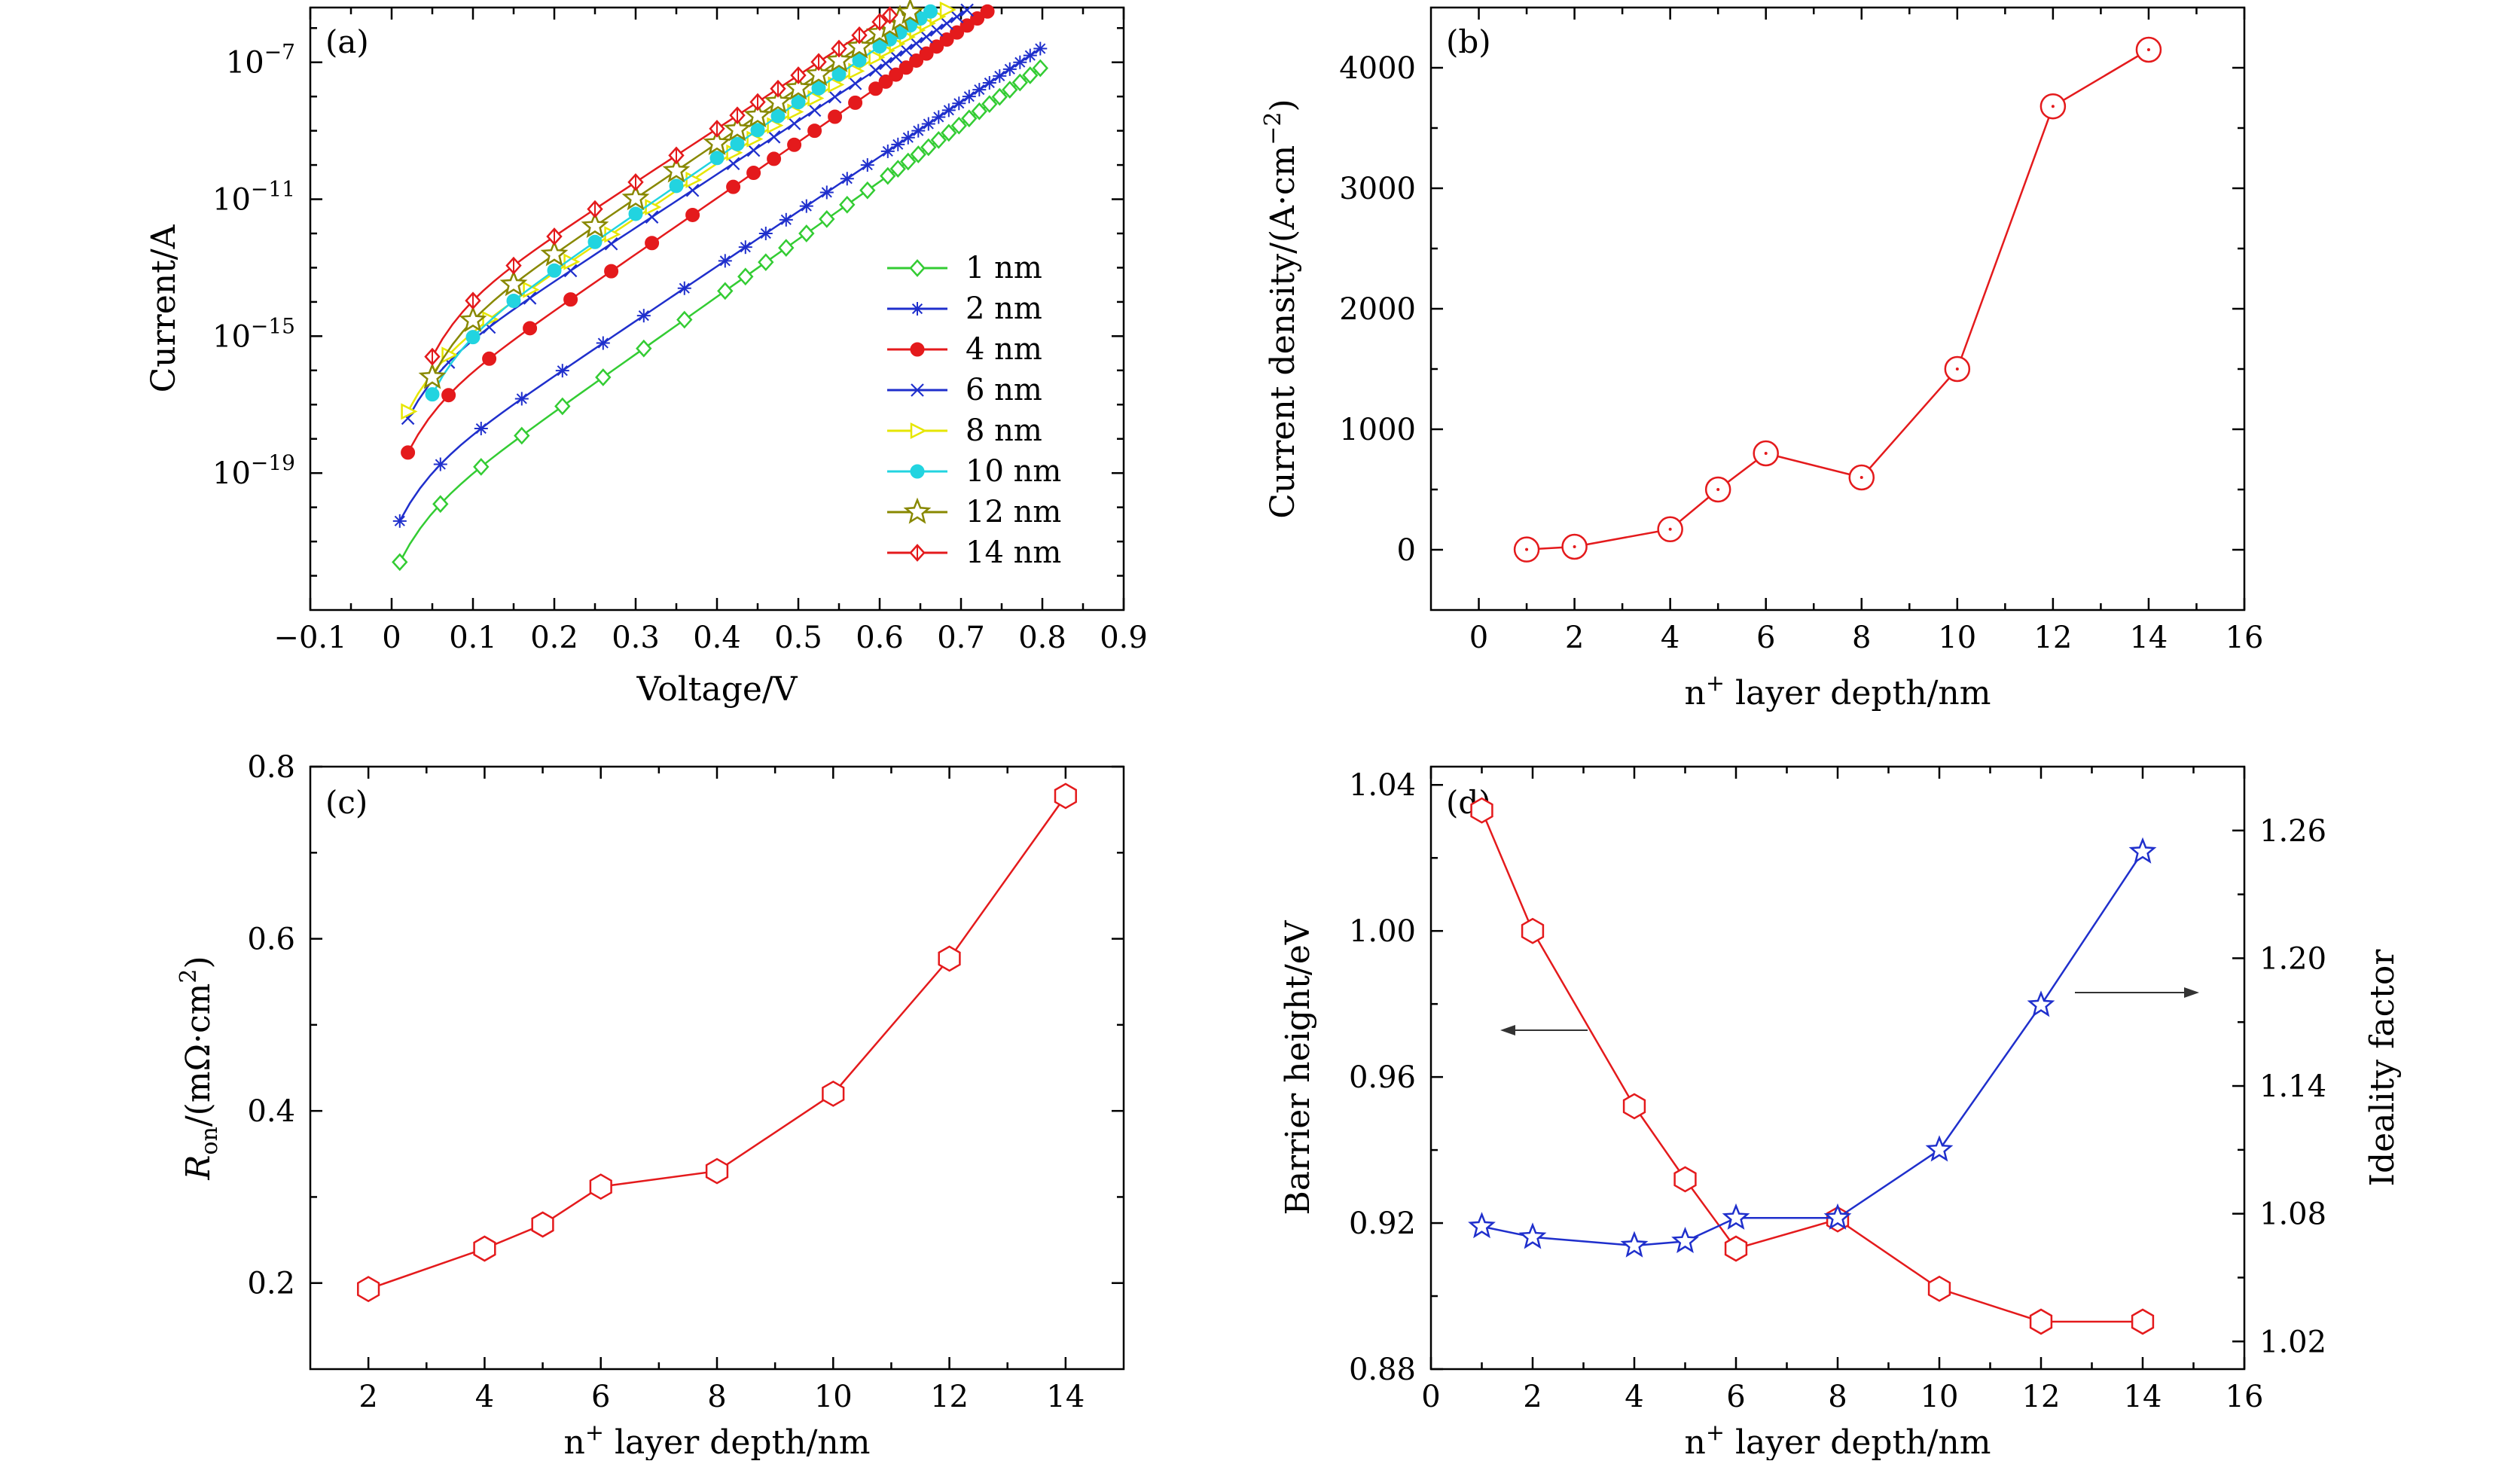 This screenshot has width=2520, height=1464. What do you see at coordinates (1842, 1090) in the screenshot?
I see `x-ticks-d: 0 2 4 6 8 10 12 14 16` at bounding box center [1842, 1090].